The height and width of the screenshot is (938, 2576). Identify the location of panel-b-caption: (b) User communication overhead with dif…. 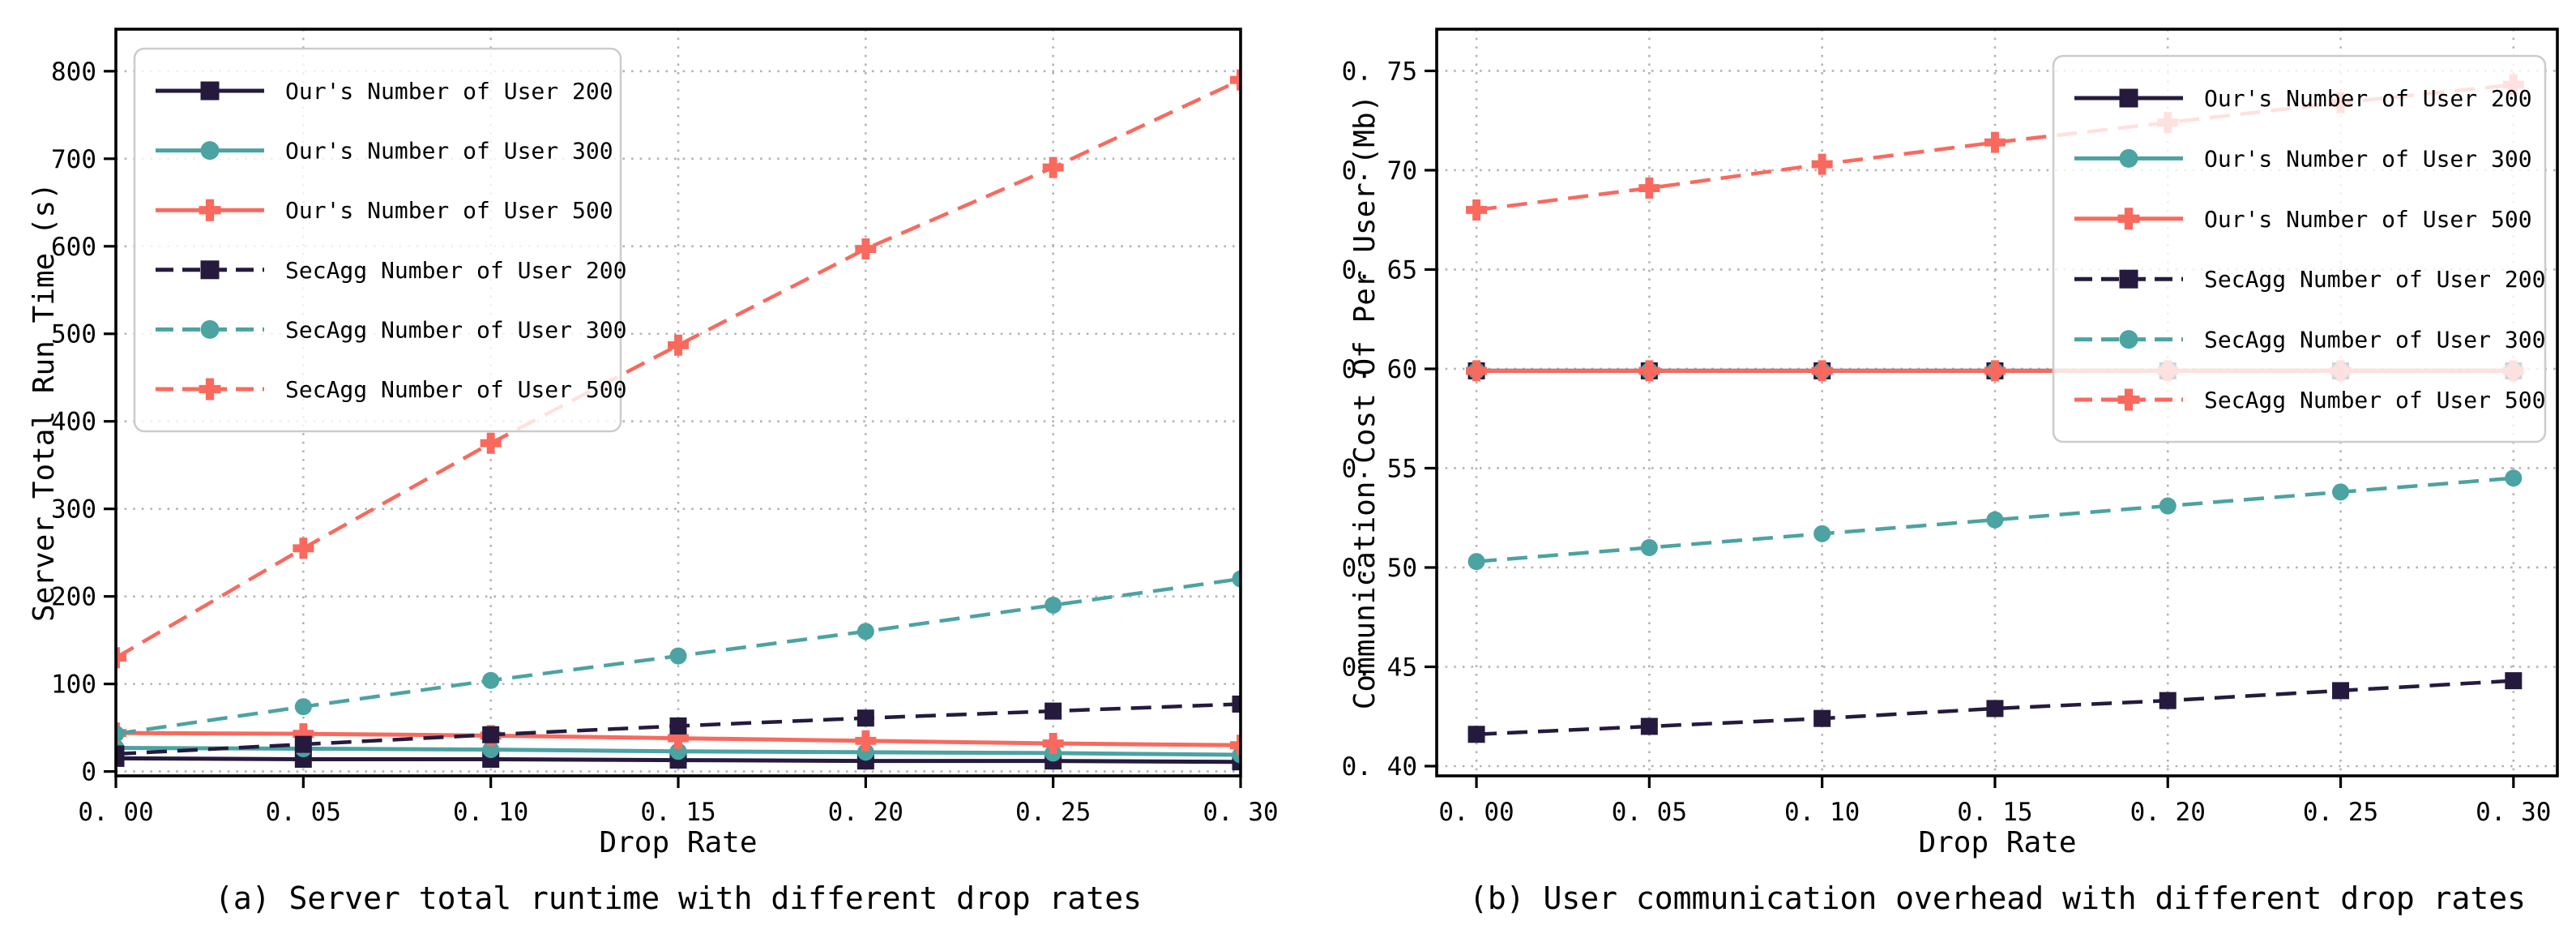
(1997, 898).